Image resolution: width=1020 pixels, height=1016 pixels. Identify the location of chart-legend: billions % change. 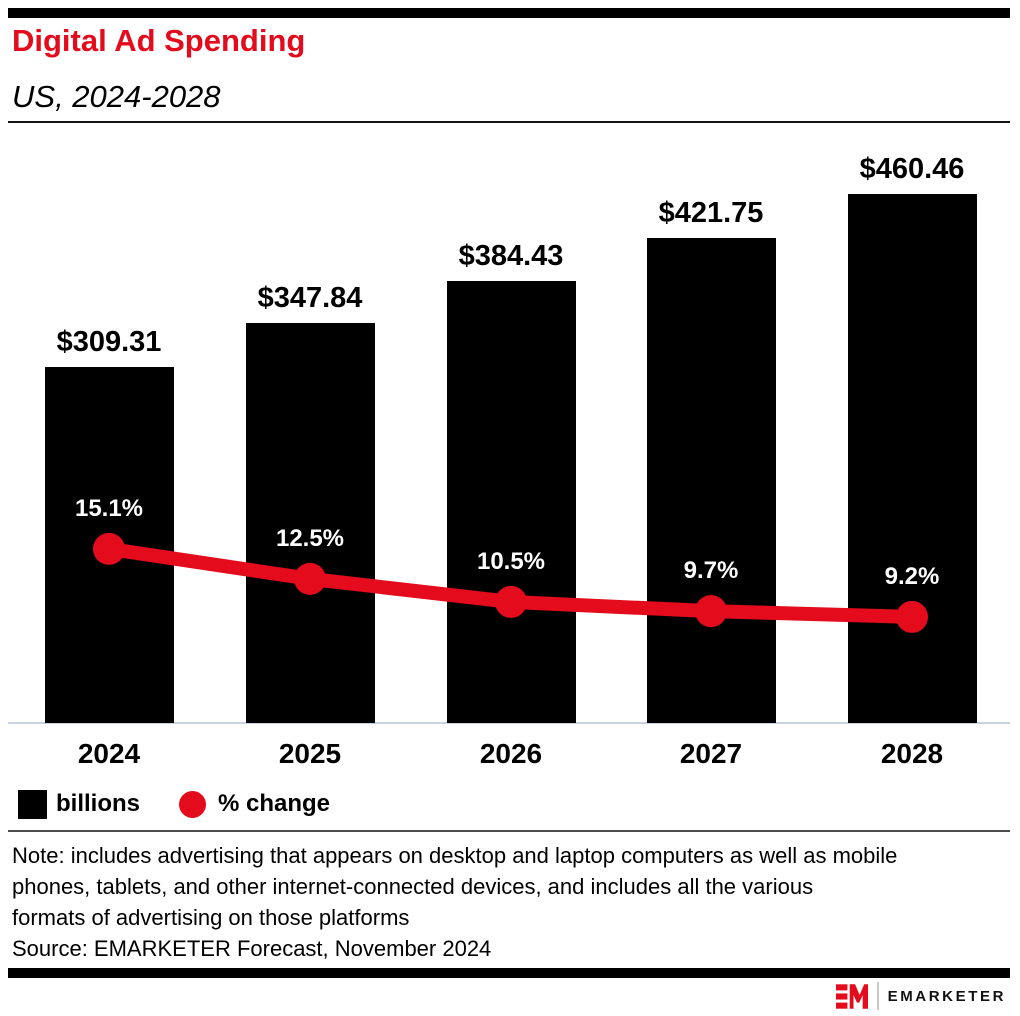
(174, 804).